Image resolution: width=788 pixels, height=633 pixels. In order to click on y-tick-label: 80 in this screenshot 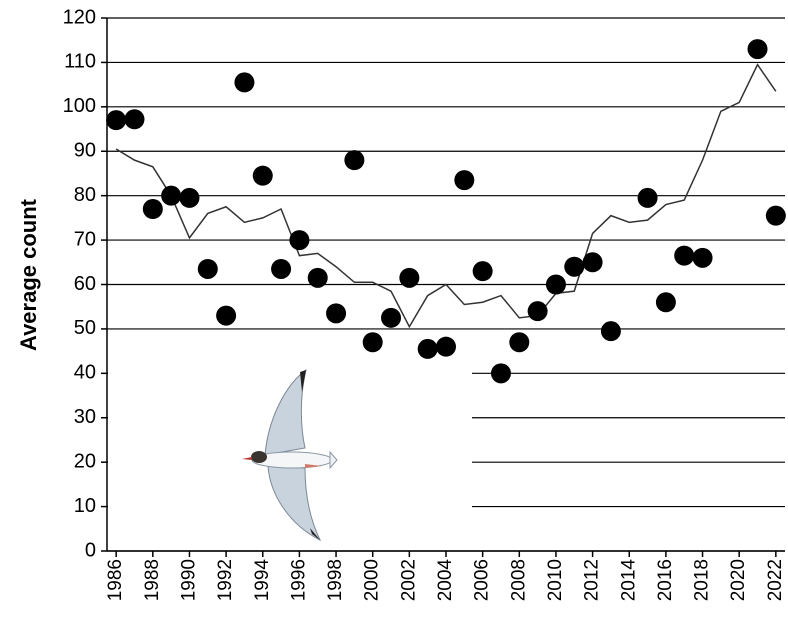, I will do `click(85, 195)`.